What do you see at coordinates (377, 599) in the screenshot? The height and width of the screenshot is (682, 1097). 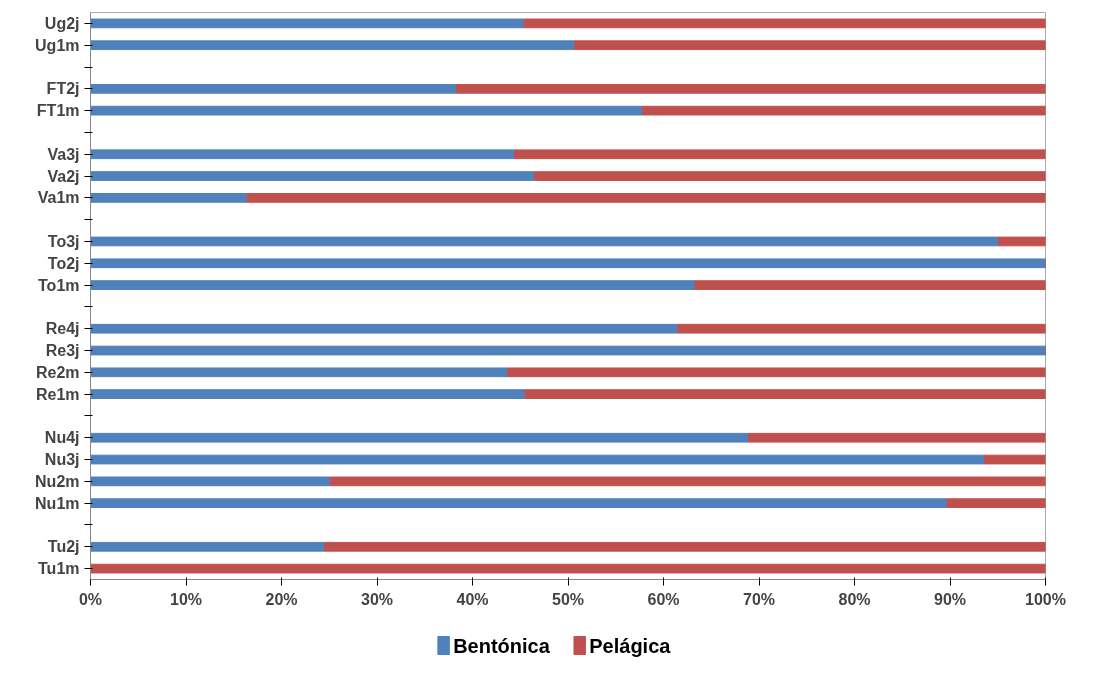 I see `x-tick-label: 30%` at bounding box center [377, 599].